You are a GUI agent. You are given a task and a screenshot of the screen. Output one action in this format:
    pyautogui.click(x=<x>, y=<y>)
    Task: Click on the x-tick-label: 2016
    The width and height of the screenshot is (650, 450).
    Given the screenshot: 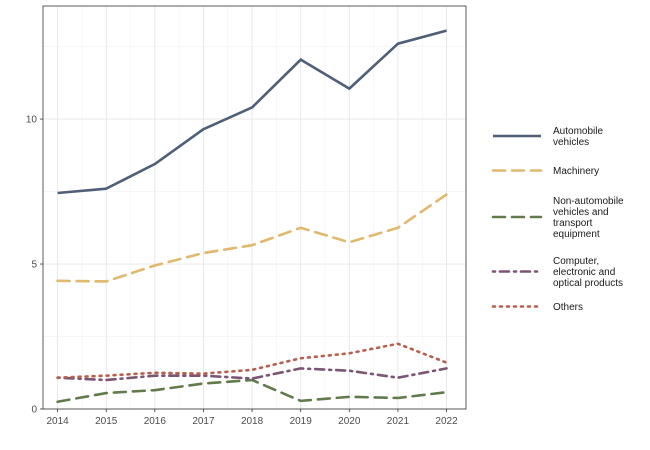 What is the action you would take?
    pyautogui.click(x=155, y=421)
    